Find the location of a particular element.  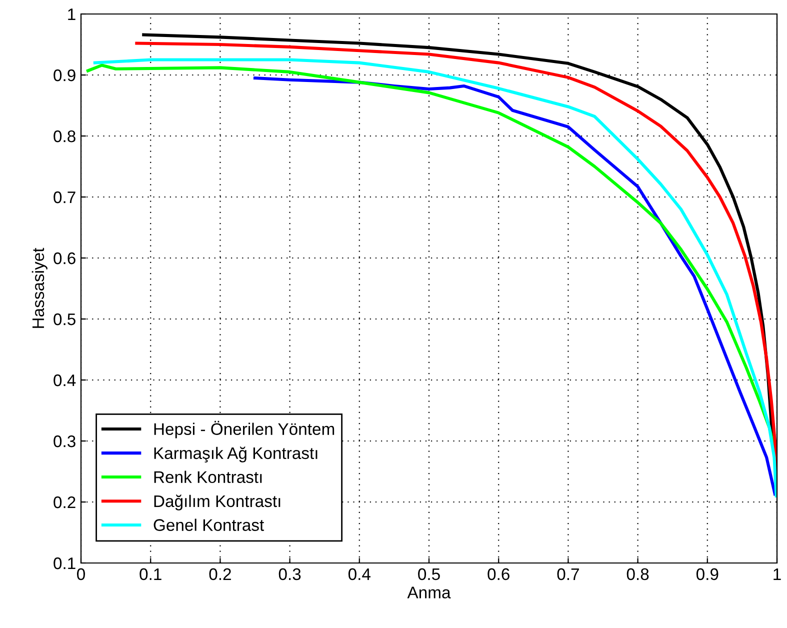

x-tick-label: 0.1 is located at coordinates (151, 574).